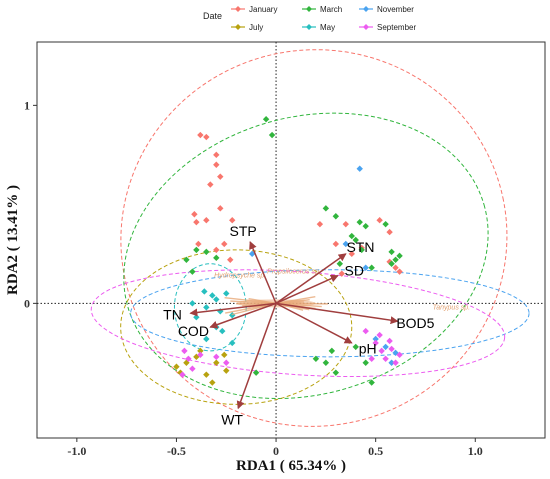  I want to click on env-label-cod: COD, so click(193, 331).